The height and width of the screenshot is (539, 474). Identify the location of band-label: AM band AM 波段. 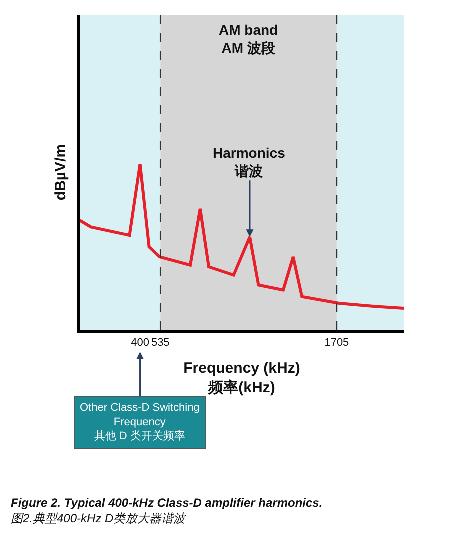
(248, 39).